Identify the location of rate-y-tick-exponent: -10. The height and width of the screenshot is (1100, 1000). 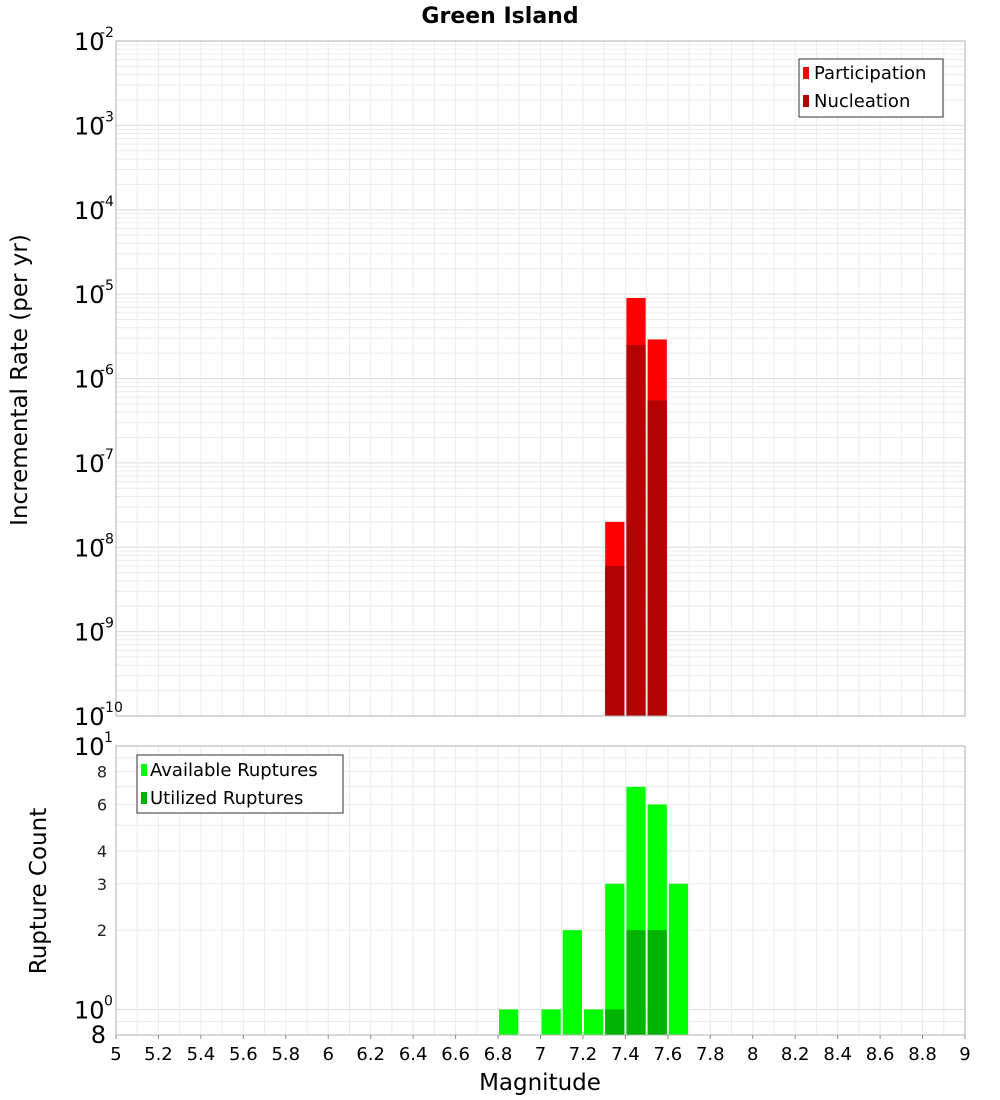
(111, 708).